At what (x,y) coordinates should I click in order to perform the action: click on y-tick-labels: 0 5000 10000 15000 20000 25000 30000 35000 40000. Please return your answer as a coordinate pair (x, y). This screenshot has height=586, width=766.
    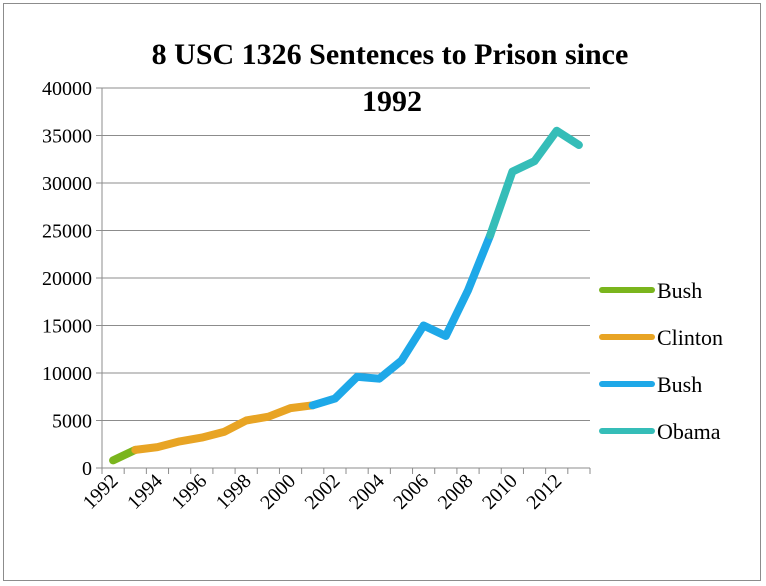
    Looking at the image, I should click on (67, 279).